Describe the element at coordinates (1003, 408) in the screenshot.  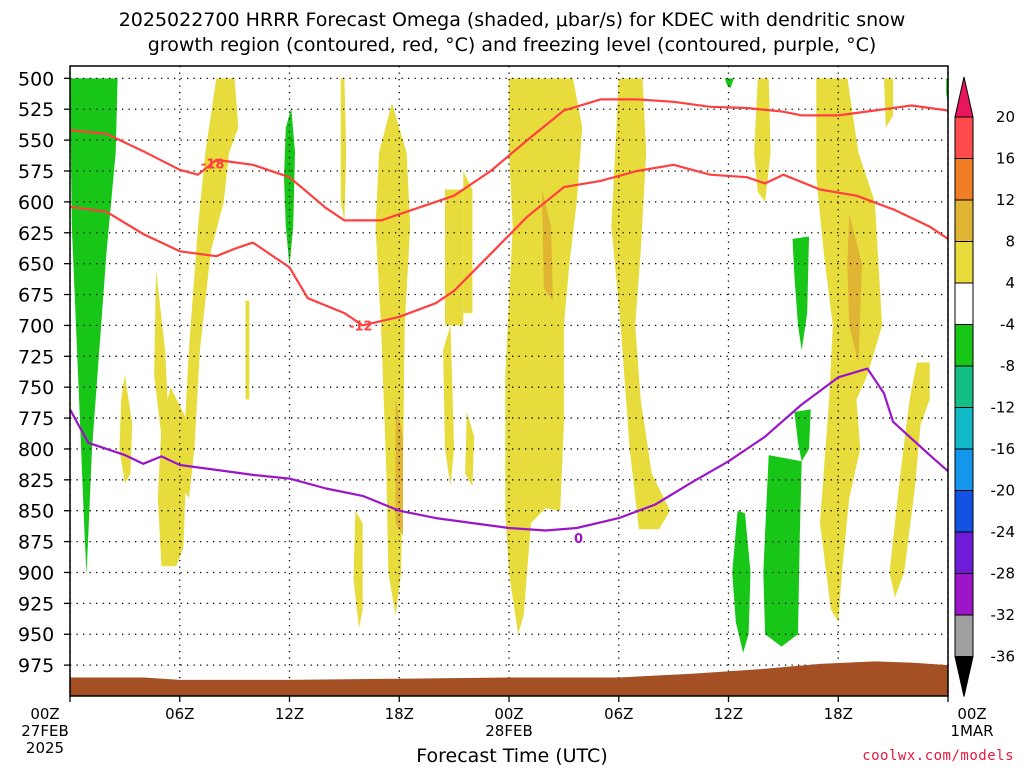
I see `colorbar-label: -12` at that location.